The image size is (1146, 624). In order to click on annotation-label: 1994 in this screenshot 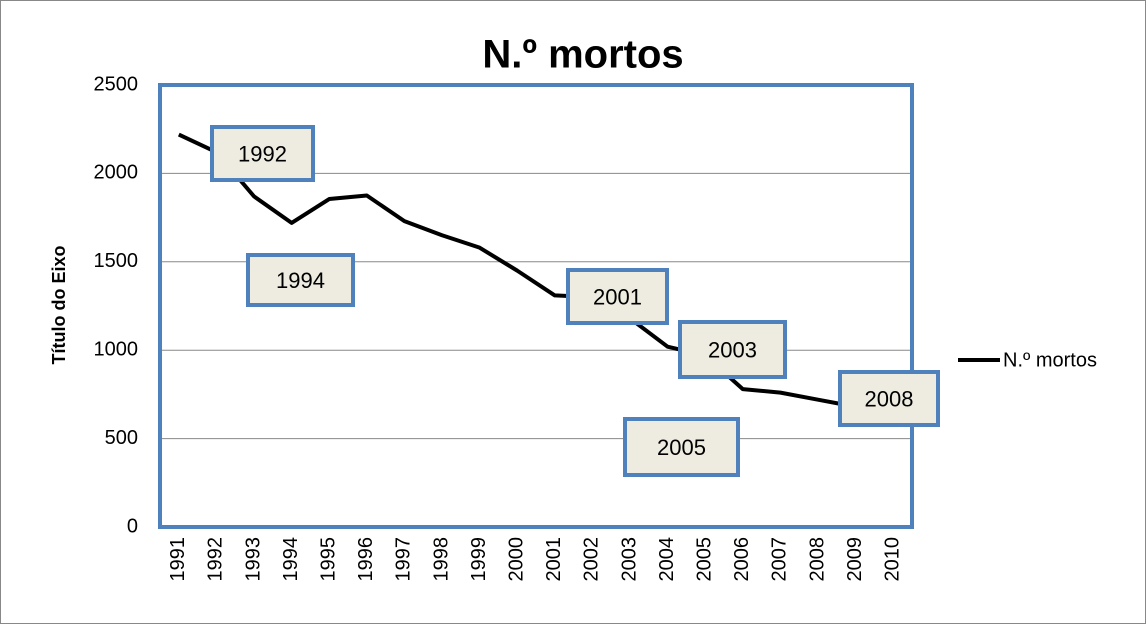, I will do `click(300, 280)`.